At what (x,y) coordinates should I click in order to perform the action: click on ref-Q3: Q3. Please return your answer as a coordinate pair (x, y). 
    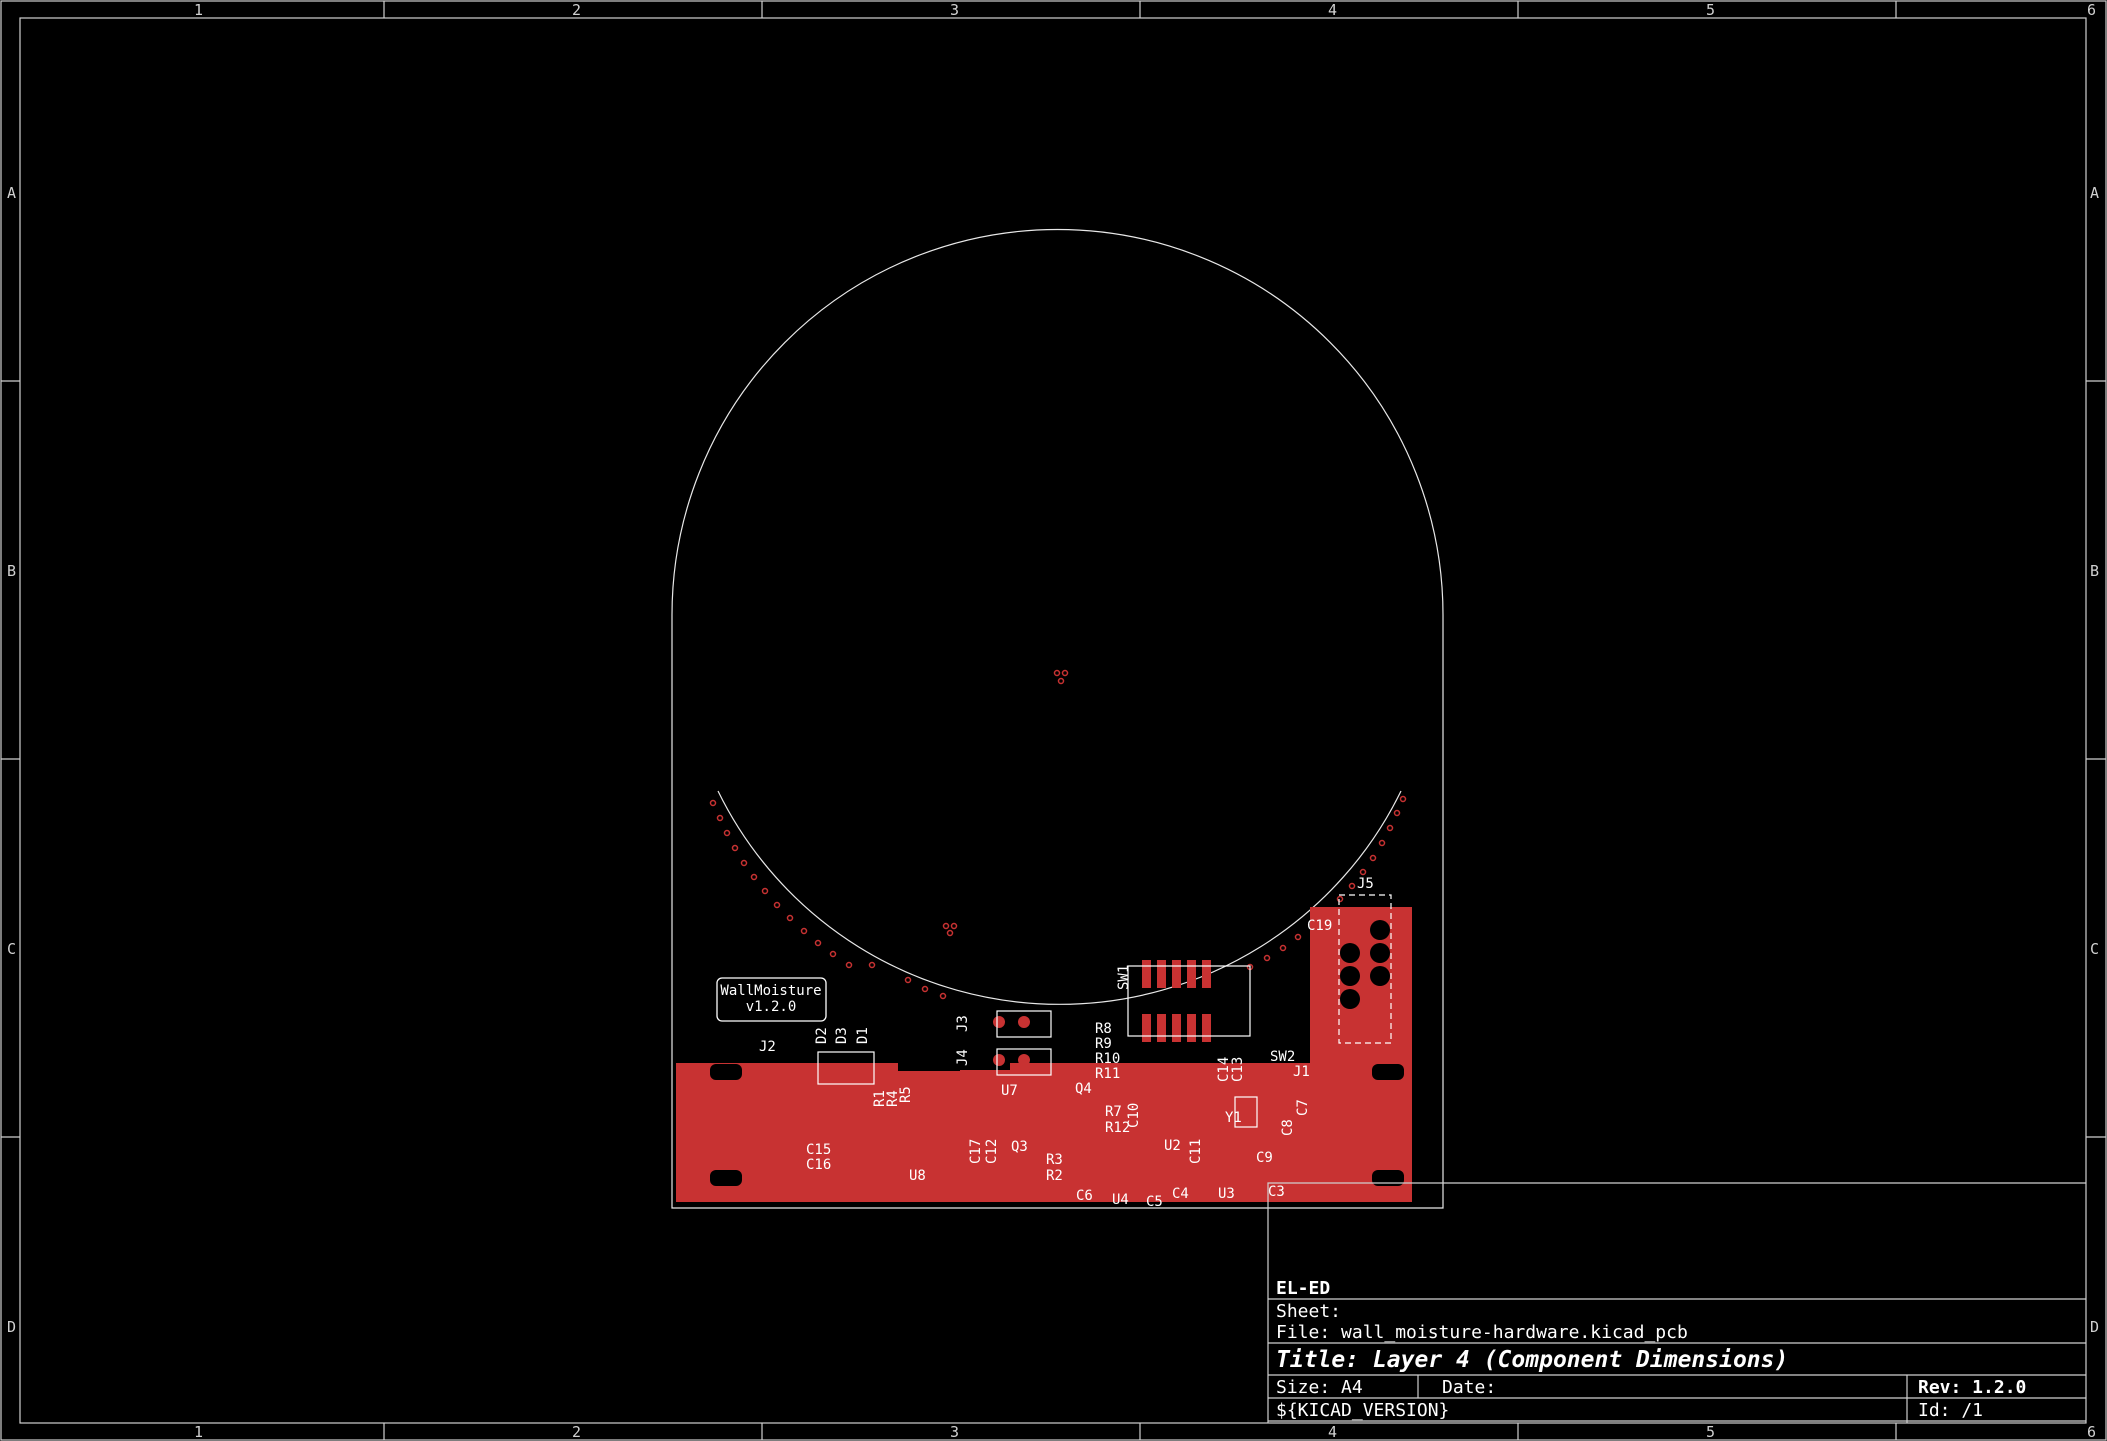
    Looking at the image, I should click on (1019, 1147).